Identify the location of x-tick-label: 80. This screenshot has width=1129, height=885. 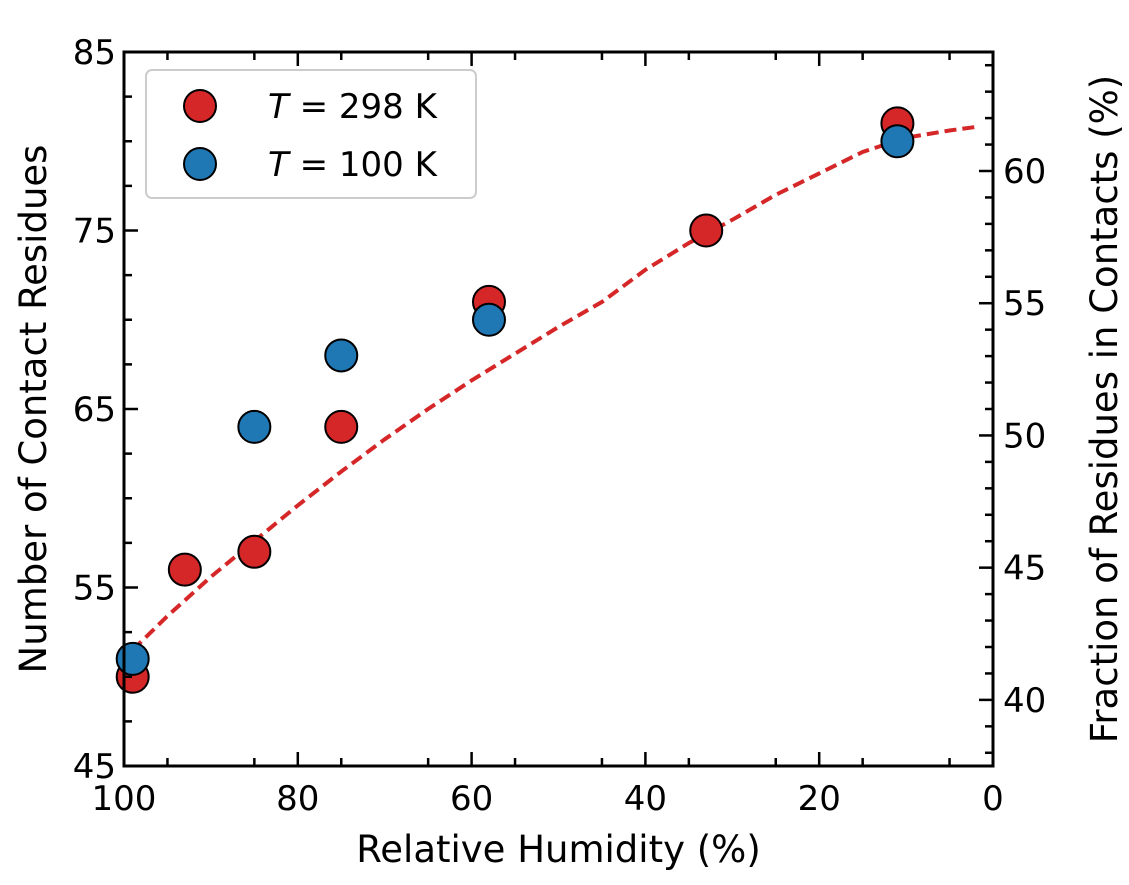
(297, 799).